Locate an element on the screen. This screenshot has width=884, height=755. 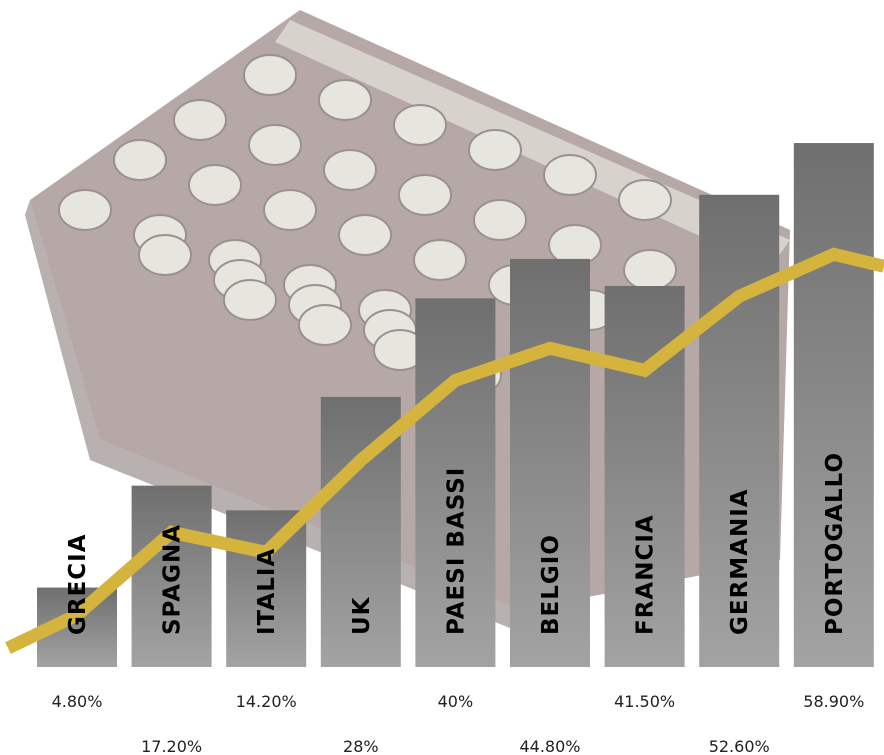
bar-paesi-bassi is located at coordinates (455, 482).